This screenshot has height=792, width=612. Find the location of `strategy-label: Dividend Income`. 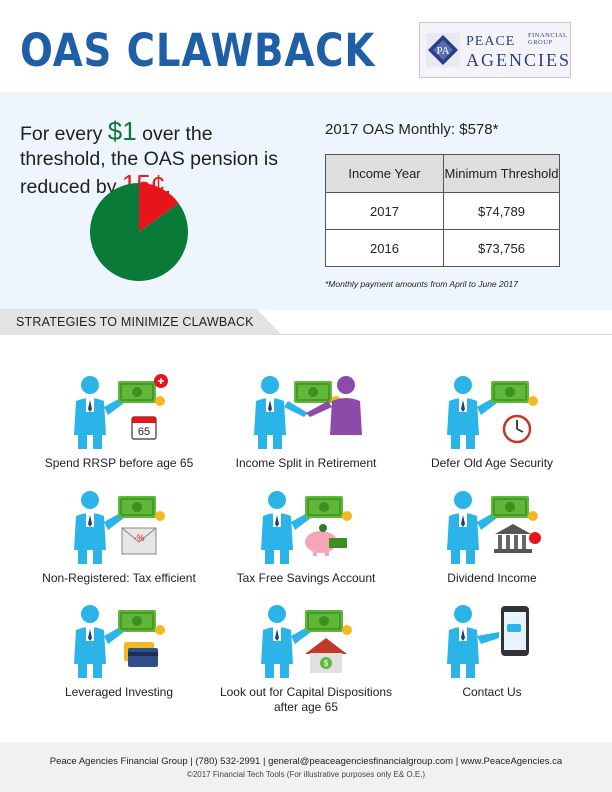

strategy-label: Dividend Income is located at coordinates (492, 578).